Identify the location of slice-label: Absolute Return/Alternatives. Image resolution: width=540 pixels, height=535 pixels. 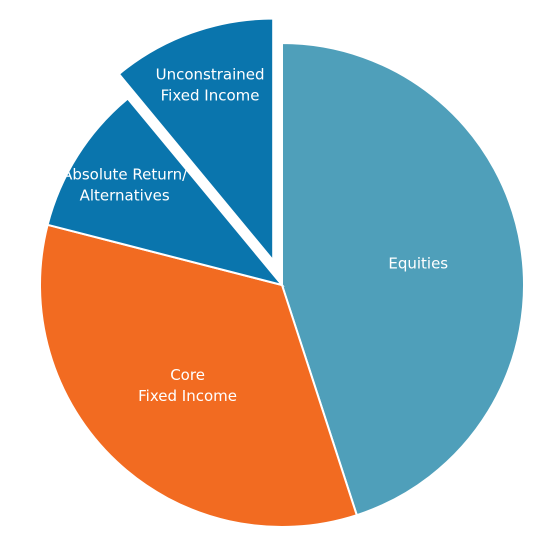
(125, 184).